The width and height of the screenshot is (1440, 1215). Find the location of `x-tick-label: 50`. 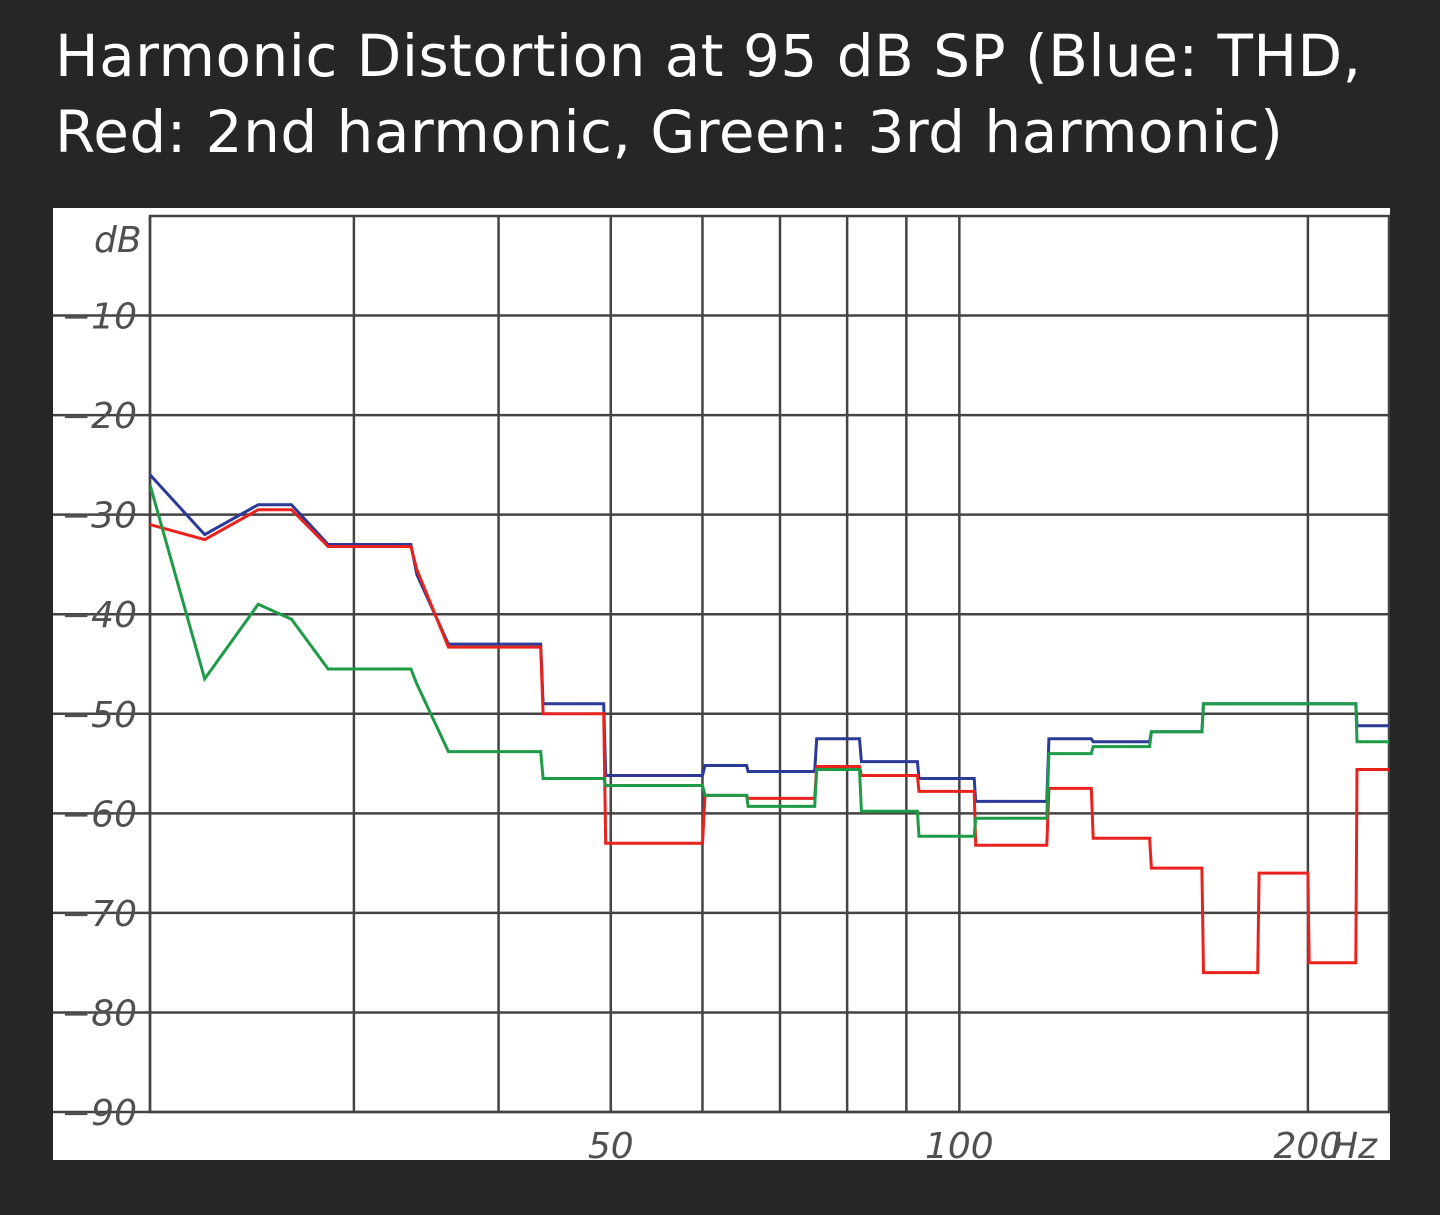

x-tick-label: 50 is located at coordinates (611, 1143).